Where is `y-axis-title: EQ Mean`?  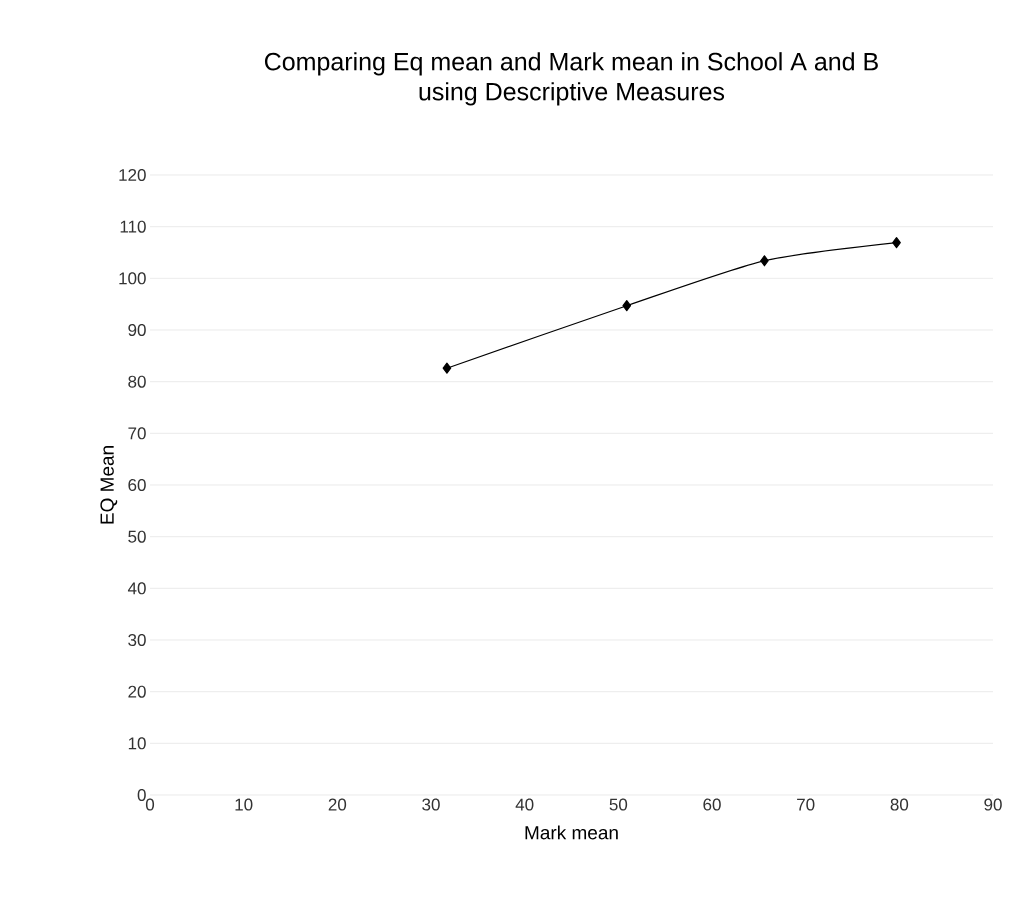 y-axis-title: EQ Mean is located at coordinates (109, 485).